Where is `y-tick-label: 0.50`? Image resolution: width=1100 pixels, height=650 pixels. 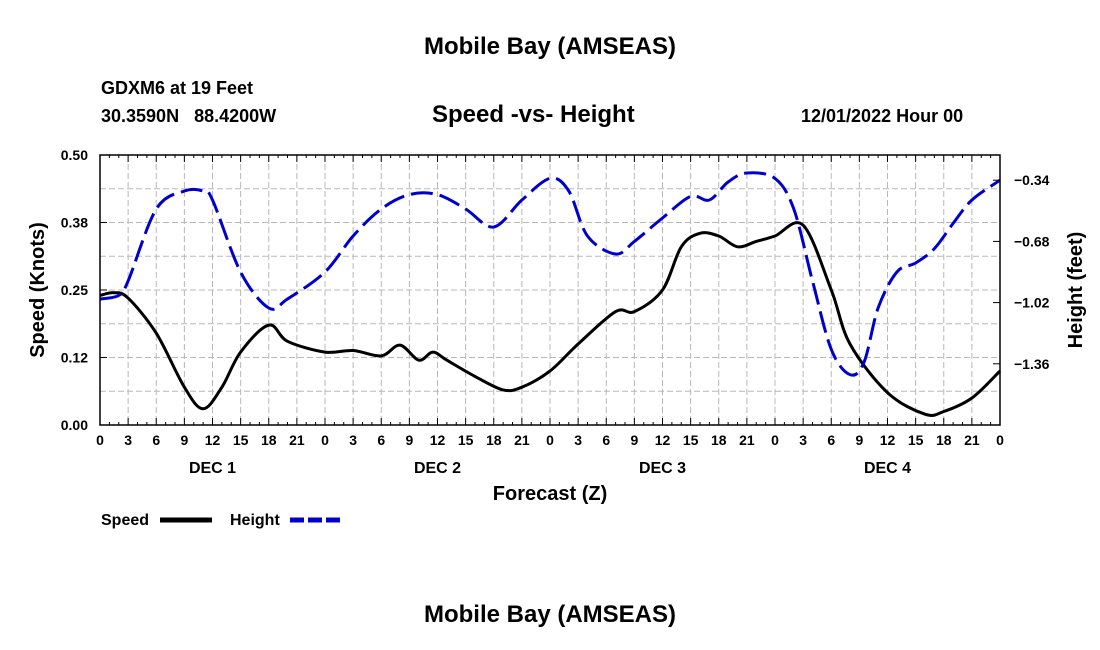
y-tick-label: 0.50 is located at coordinates (74, 155).